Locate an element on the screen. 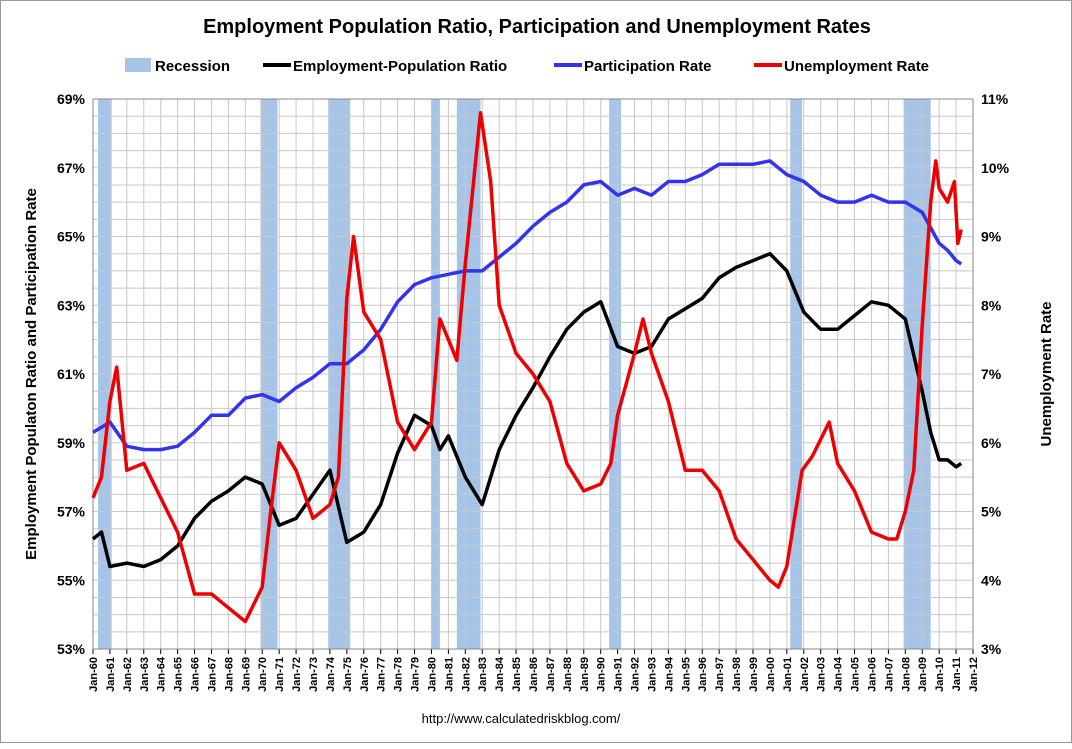 Image resolution: width=1072 pixels, height=749 pixels. y2-tick-label: 5% is located at coordinates (991, 512).